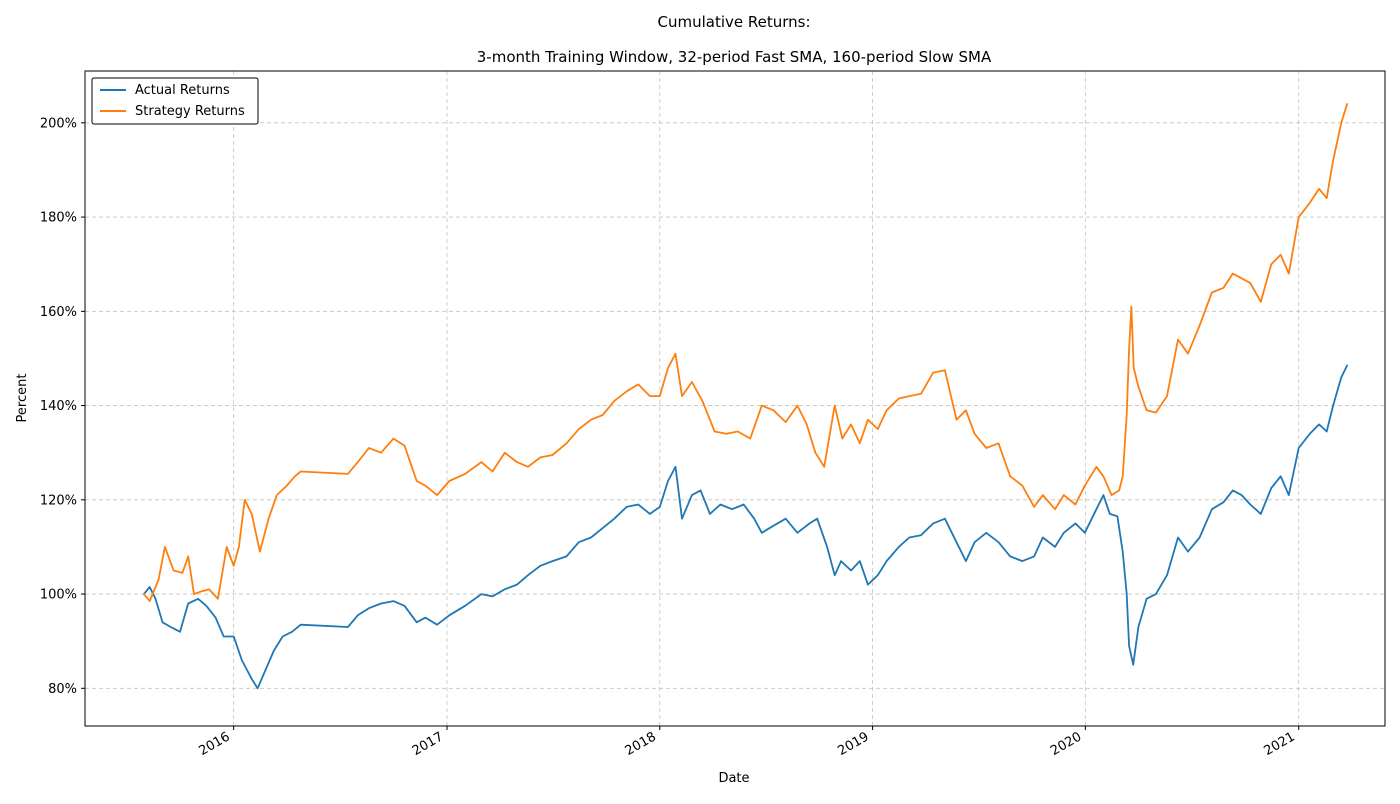 The image size is (1400, 804). I want to click on legend-label-actual-returns: Actual Returns, so click(182, 90).